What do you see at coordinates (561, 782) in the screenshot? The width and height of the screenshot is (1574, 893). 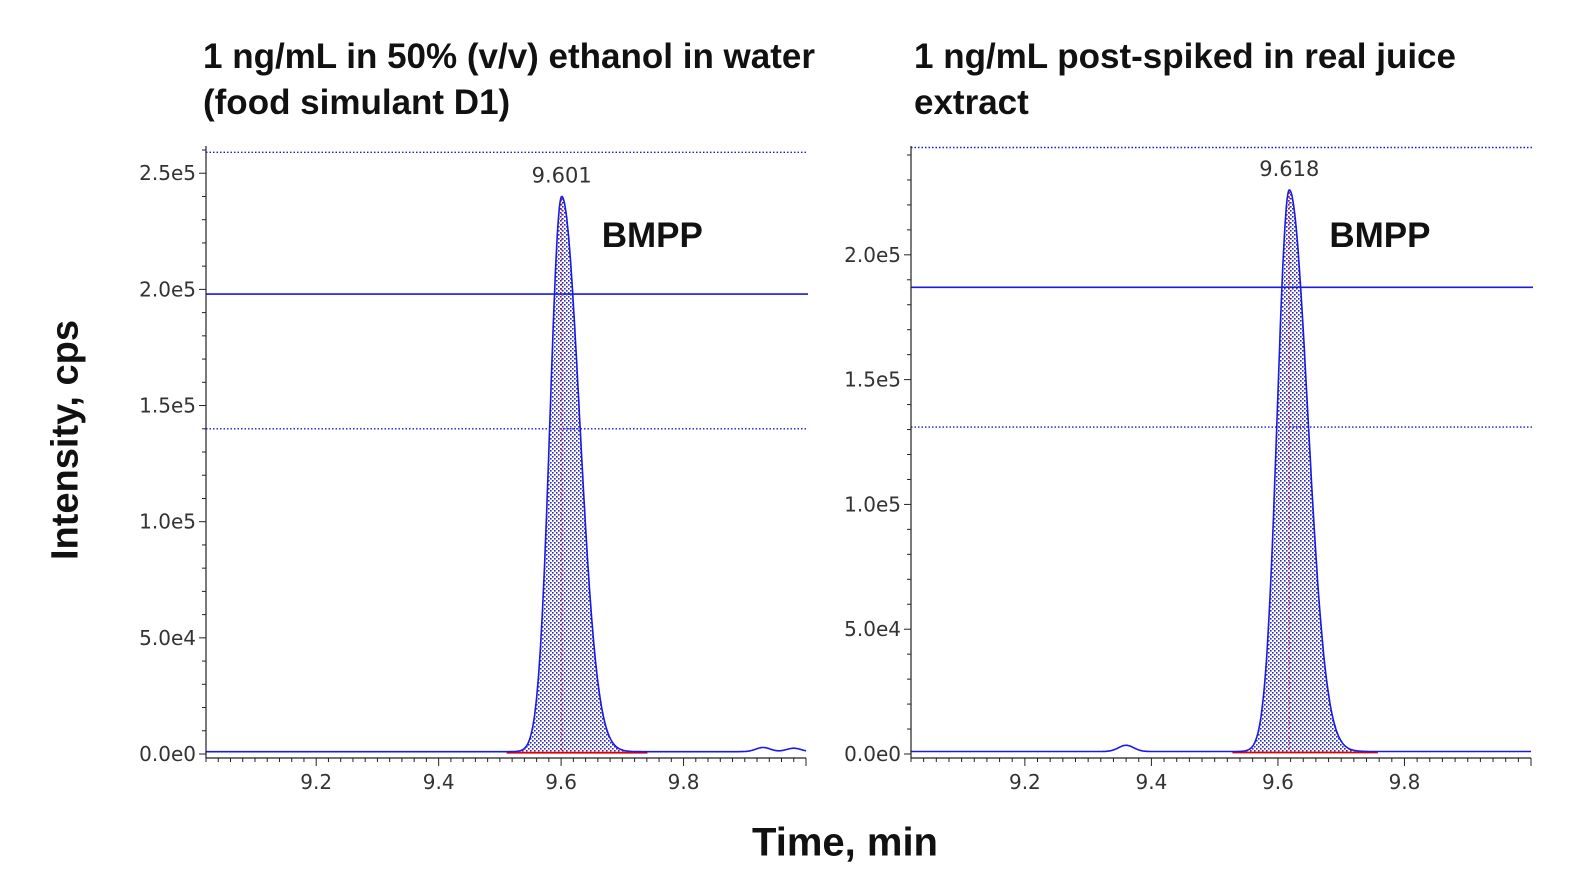 I see `x-tick-label: 9.6` at bounding box center [561, 782].